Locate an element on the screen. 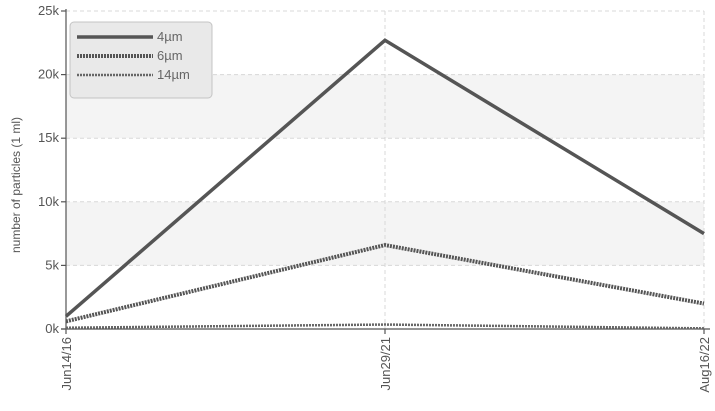  y-tick-label-5: 25k is located at coordinates (48, 10).